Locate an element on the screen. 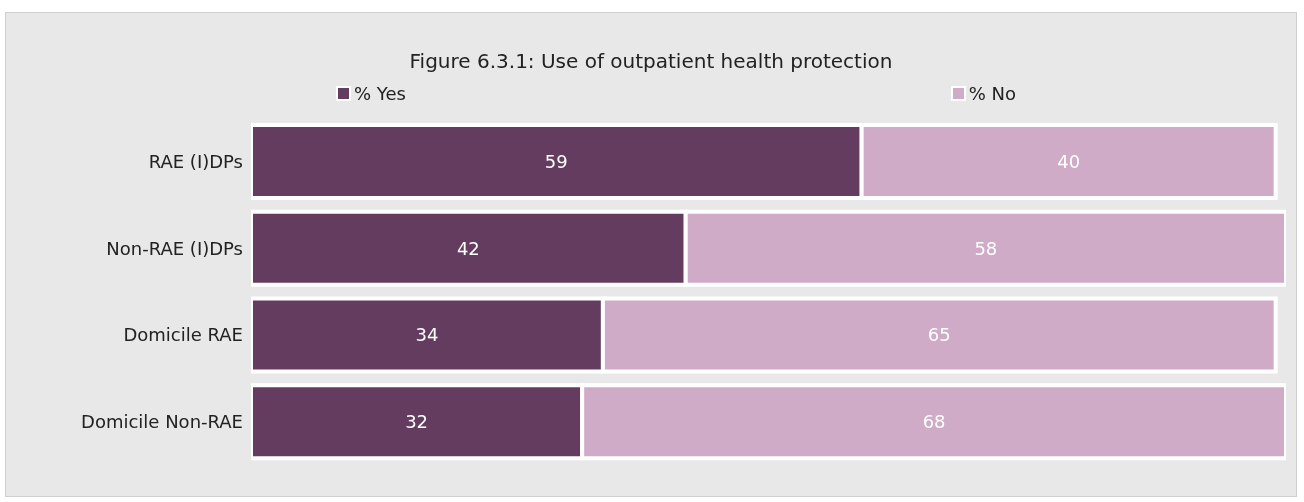  chart-title: Figure 6.3.1: Use of outpatient health protection is located at coordinates (651, 61).